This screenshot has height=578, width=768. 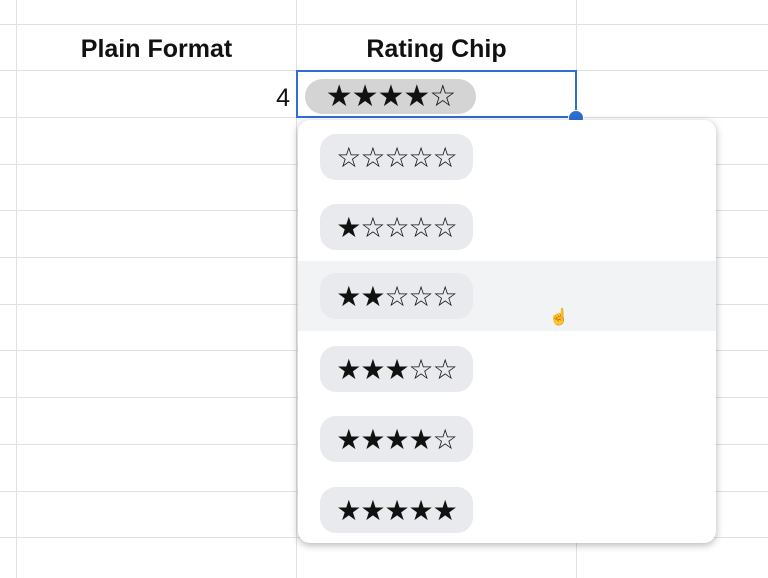 What do you see at coordinates (507, 227) in the screenshot?
I see `rating-option-1: ★☆☆☆☆` at bounding box center [507, 227].